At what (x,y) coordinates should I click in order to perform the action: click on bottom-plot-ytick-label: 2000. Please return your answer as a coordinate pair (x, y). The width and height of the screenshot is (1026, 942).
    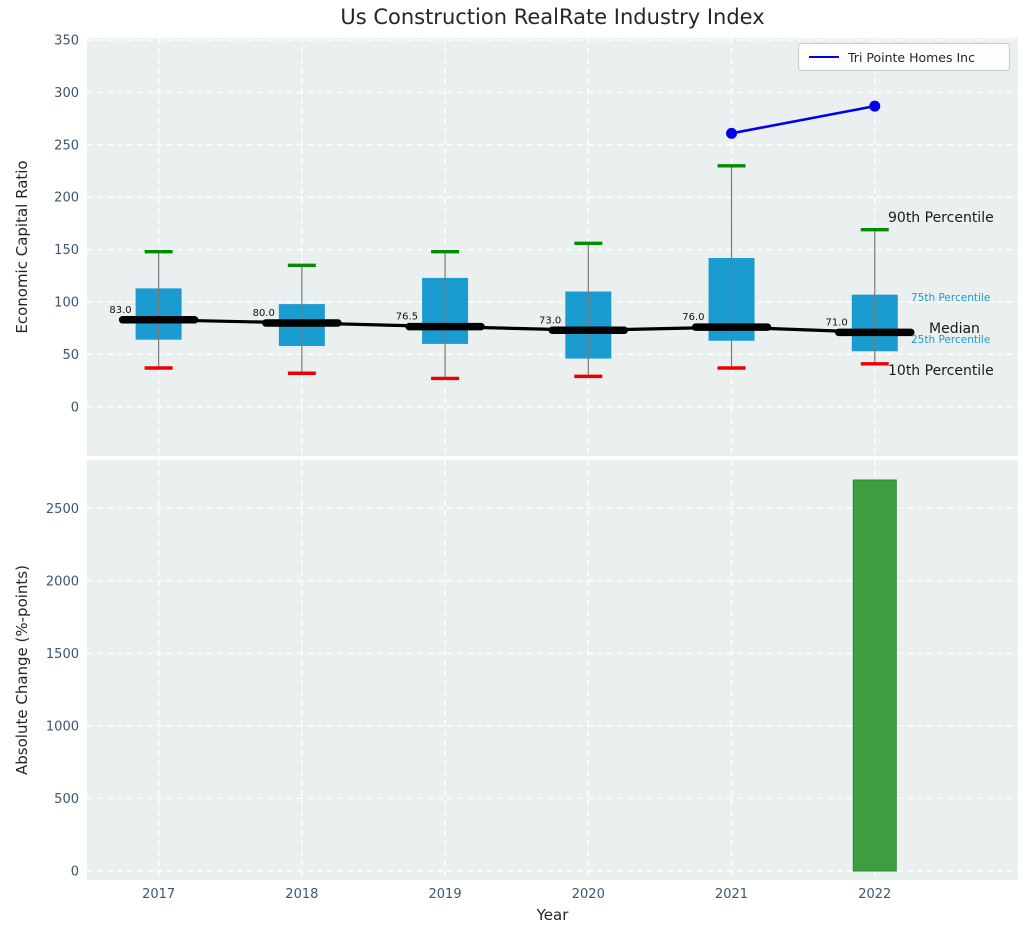
    Looking at the image, I should click on (62, 581).